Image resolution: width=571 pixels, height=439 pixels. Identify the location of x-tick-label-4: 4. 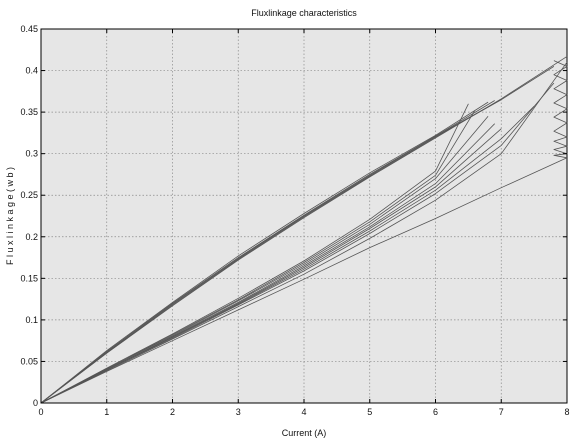
(303, 412).